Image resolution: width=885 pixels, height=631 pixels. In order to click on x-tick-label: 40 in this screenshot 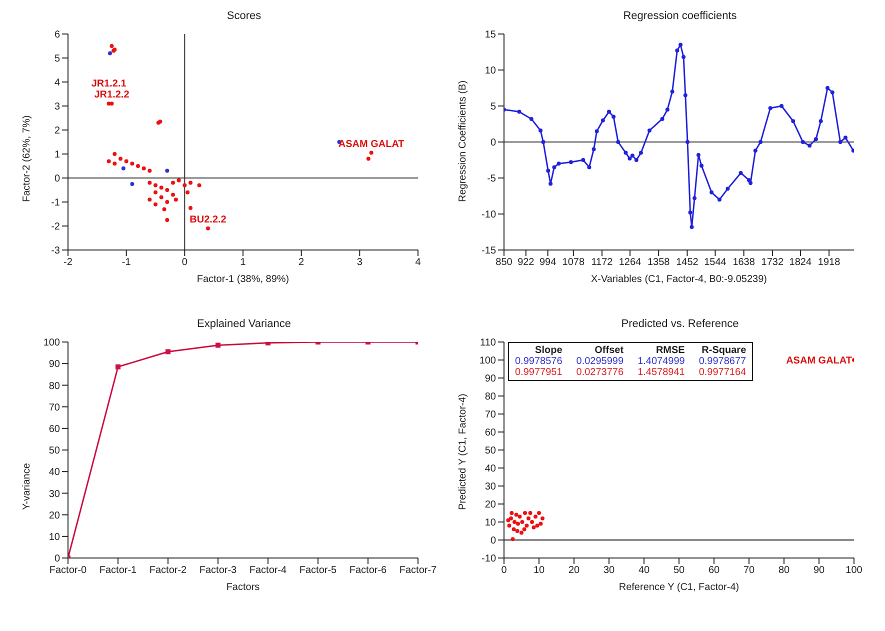, I will do `click(644, 570)`.